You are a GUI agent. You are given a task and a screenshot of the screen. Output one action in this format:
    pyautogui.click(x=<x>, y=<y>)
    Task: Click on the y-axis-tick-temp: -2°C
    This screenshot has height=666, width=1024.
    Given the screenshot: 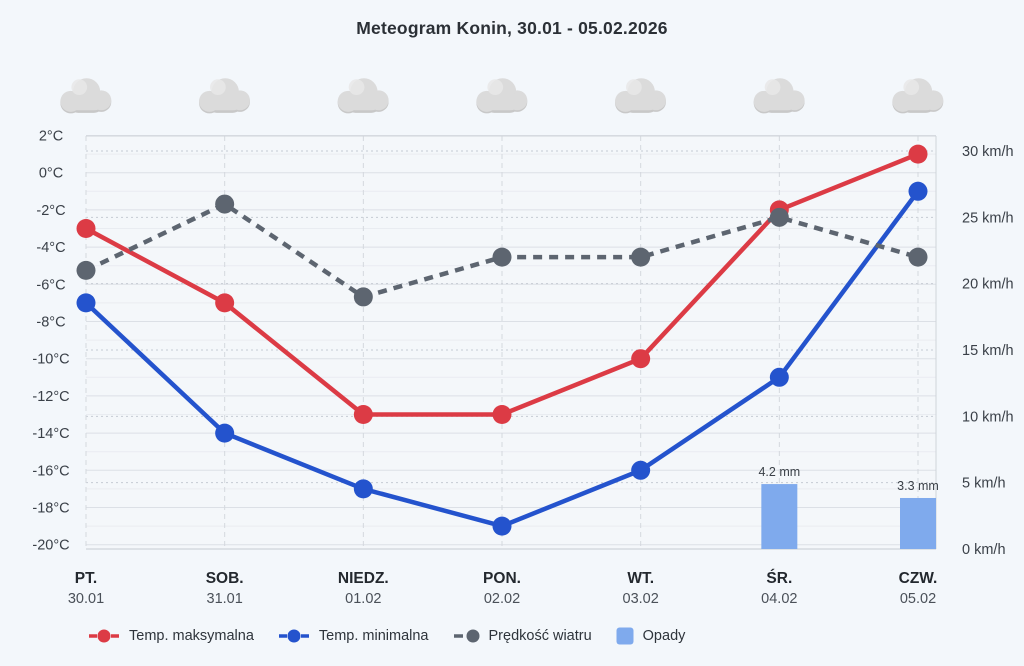 What is the action you would take?
    pyautogui.click(x=50, y=211)
    